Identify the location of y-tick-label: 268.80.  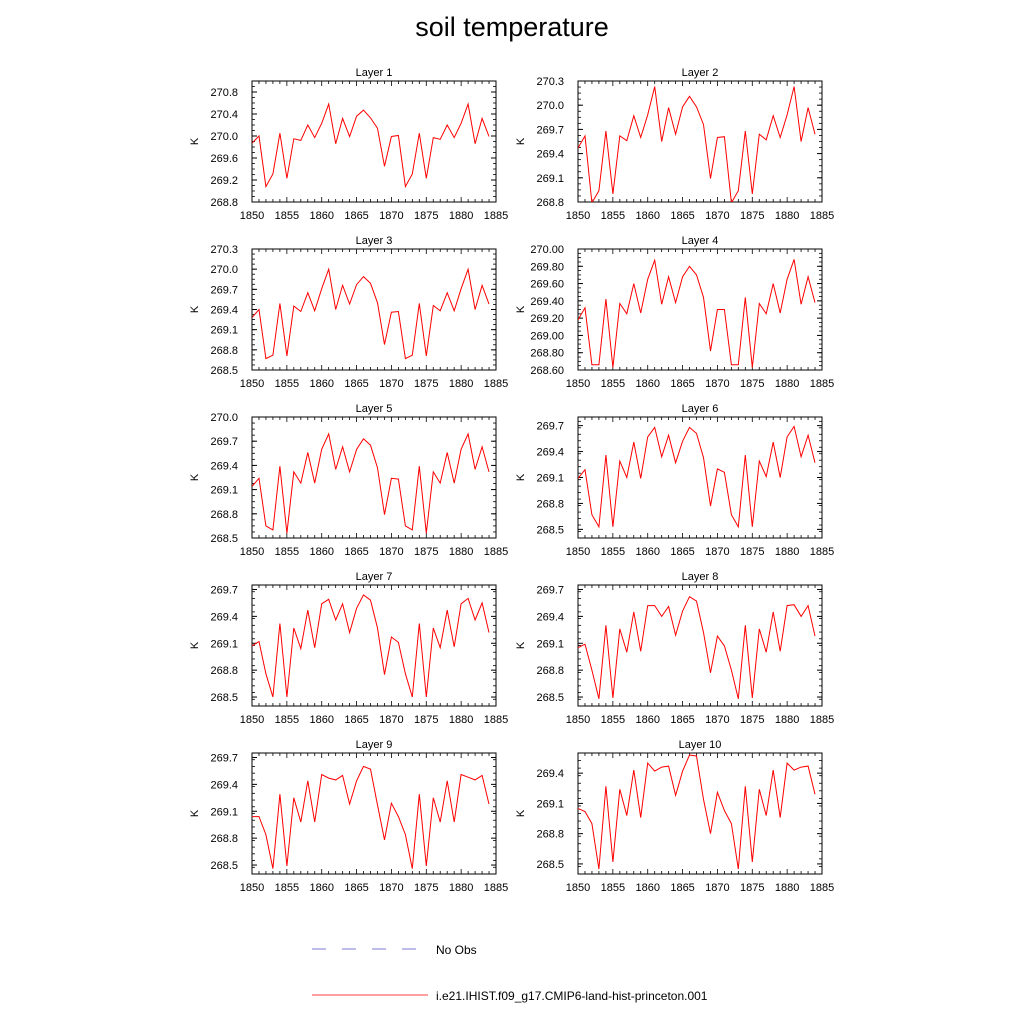
(547, 354).